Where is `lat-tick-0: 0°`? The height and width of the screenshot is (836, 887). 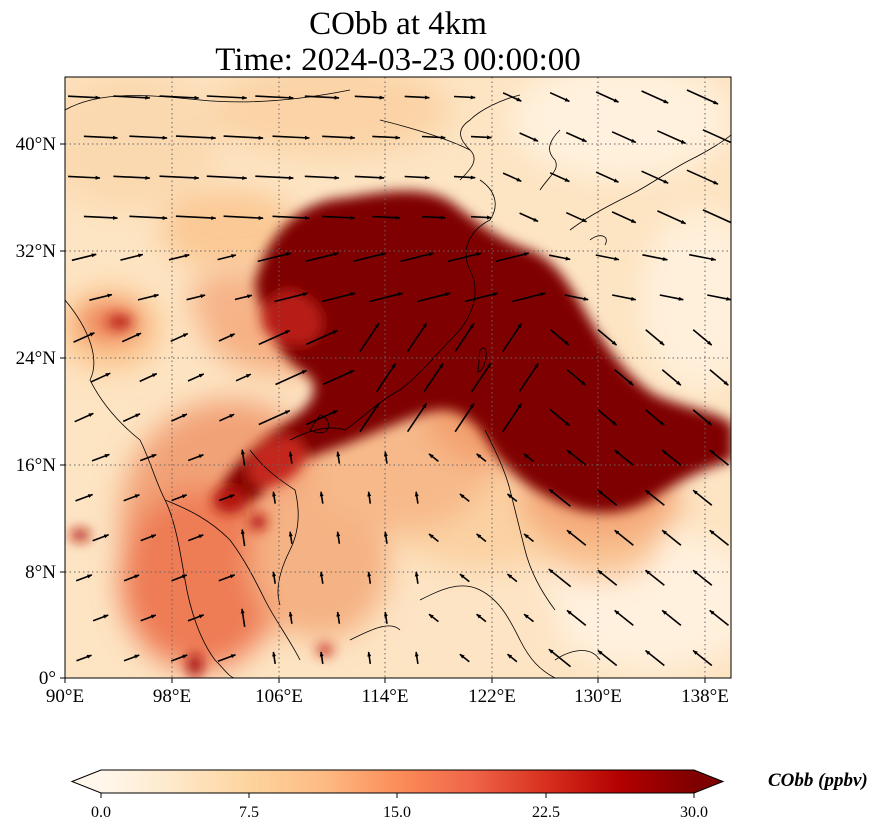
lat-tick-0: 0° is located at coordinates (47, 678).